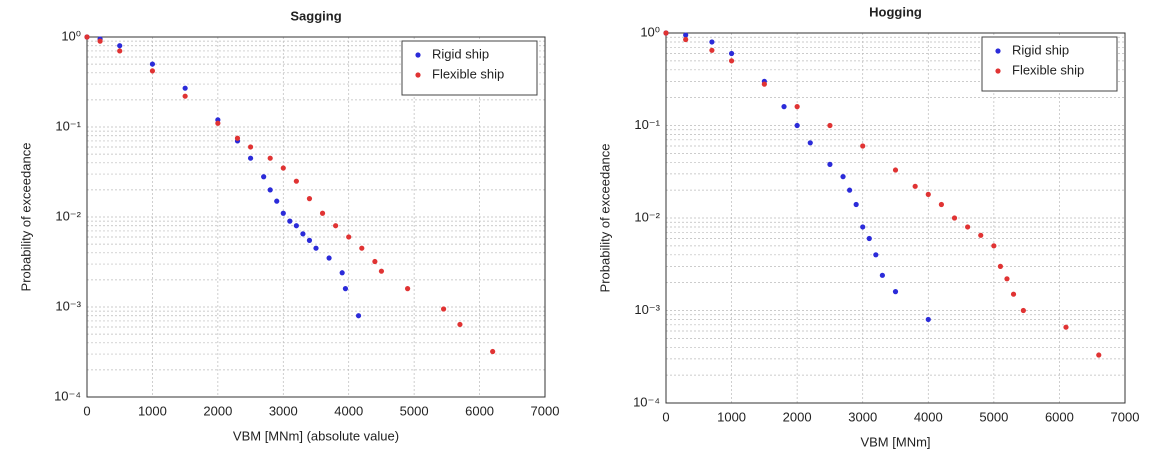 The height and width of the screenshot is (462, 1162). What do you see at coordinates (895, 11) in the screenshot?
I see `chart-title: Hogging` at bounding box center [895, 11].